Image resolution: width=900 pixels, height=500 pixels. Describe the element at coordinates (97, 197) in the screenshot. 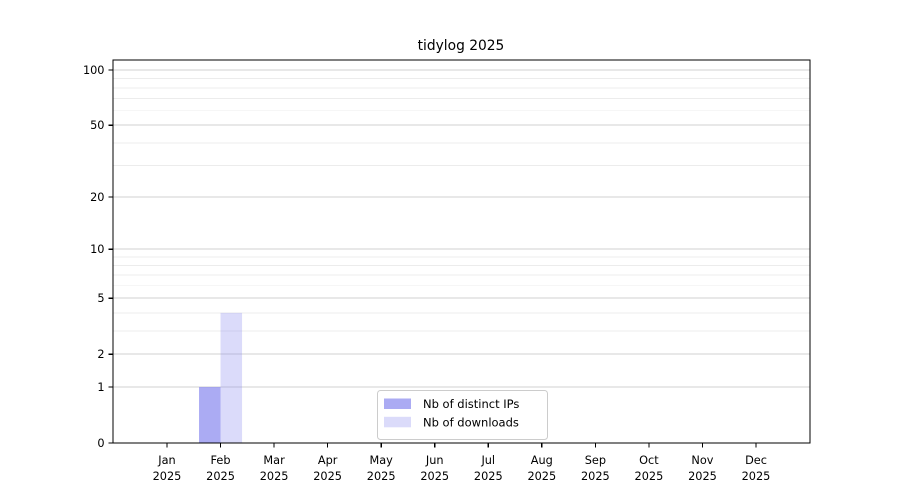

I see `y-tick-label: 20` at that location.